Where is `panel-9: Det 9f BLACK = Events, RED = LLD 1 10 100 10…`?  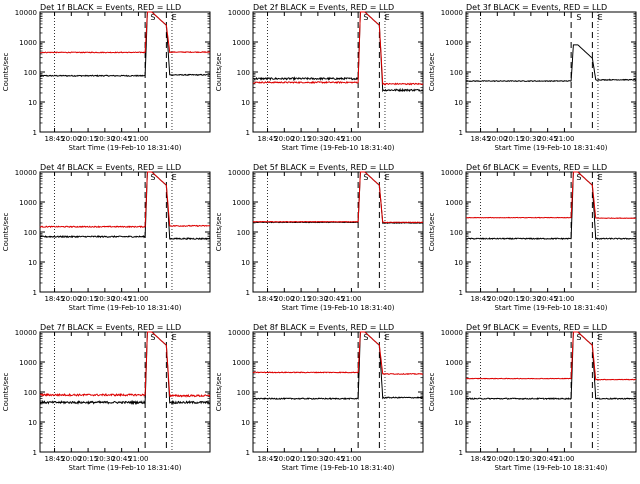 panel-9: Det 9f BLACK = Events, RED = LLD 1 10 100 10… is located at coordinates (532, 397).